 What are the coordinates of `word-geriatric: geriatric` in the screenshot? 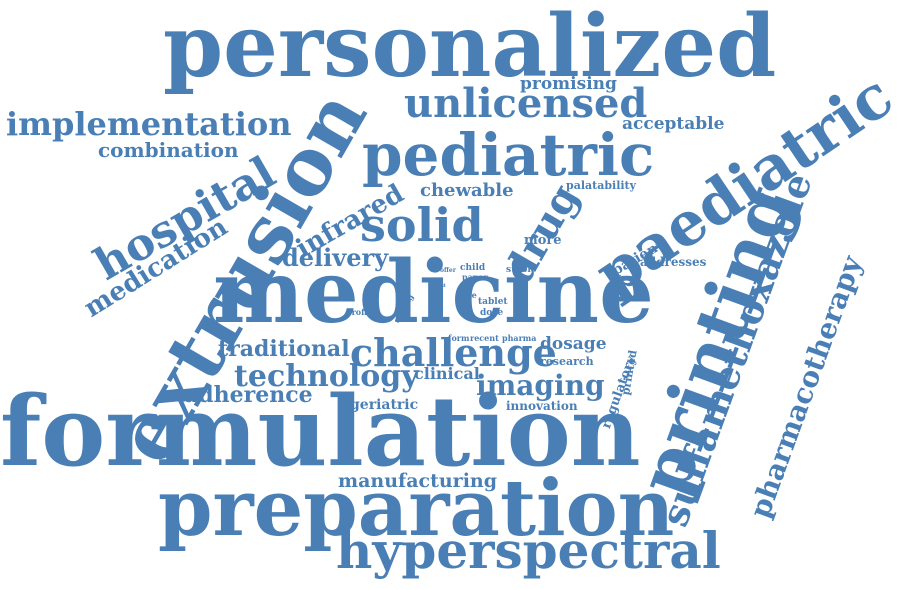 It's located at (384, 405).